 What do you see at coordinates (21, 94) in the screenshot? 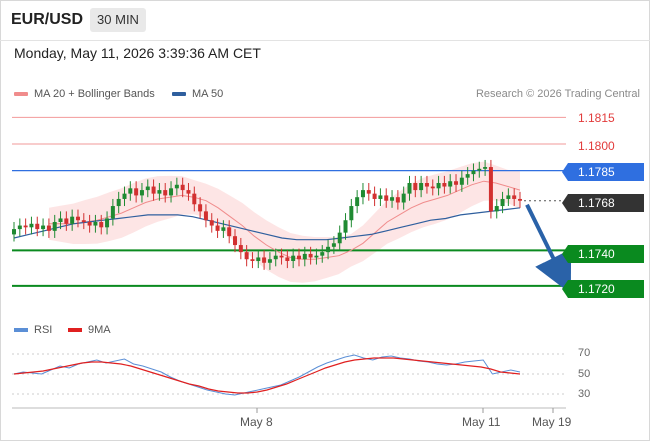
I see `ma20-swatch` at bounding box center [21, 94].